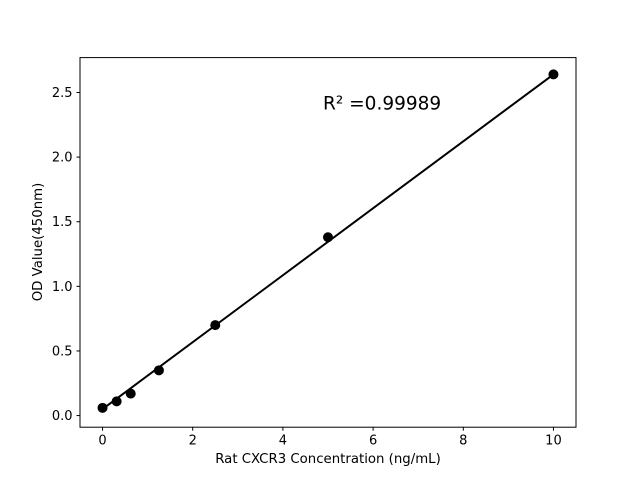 The width and height of the screenshot is (640, 480). I want to click on x-tick-label: 4, so click(283, 441).